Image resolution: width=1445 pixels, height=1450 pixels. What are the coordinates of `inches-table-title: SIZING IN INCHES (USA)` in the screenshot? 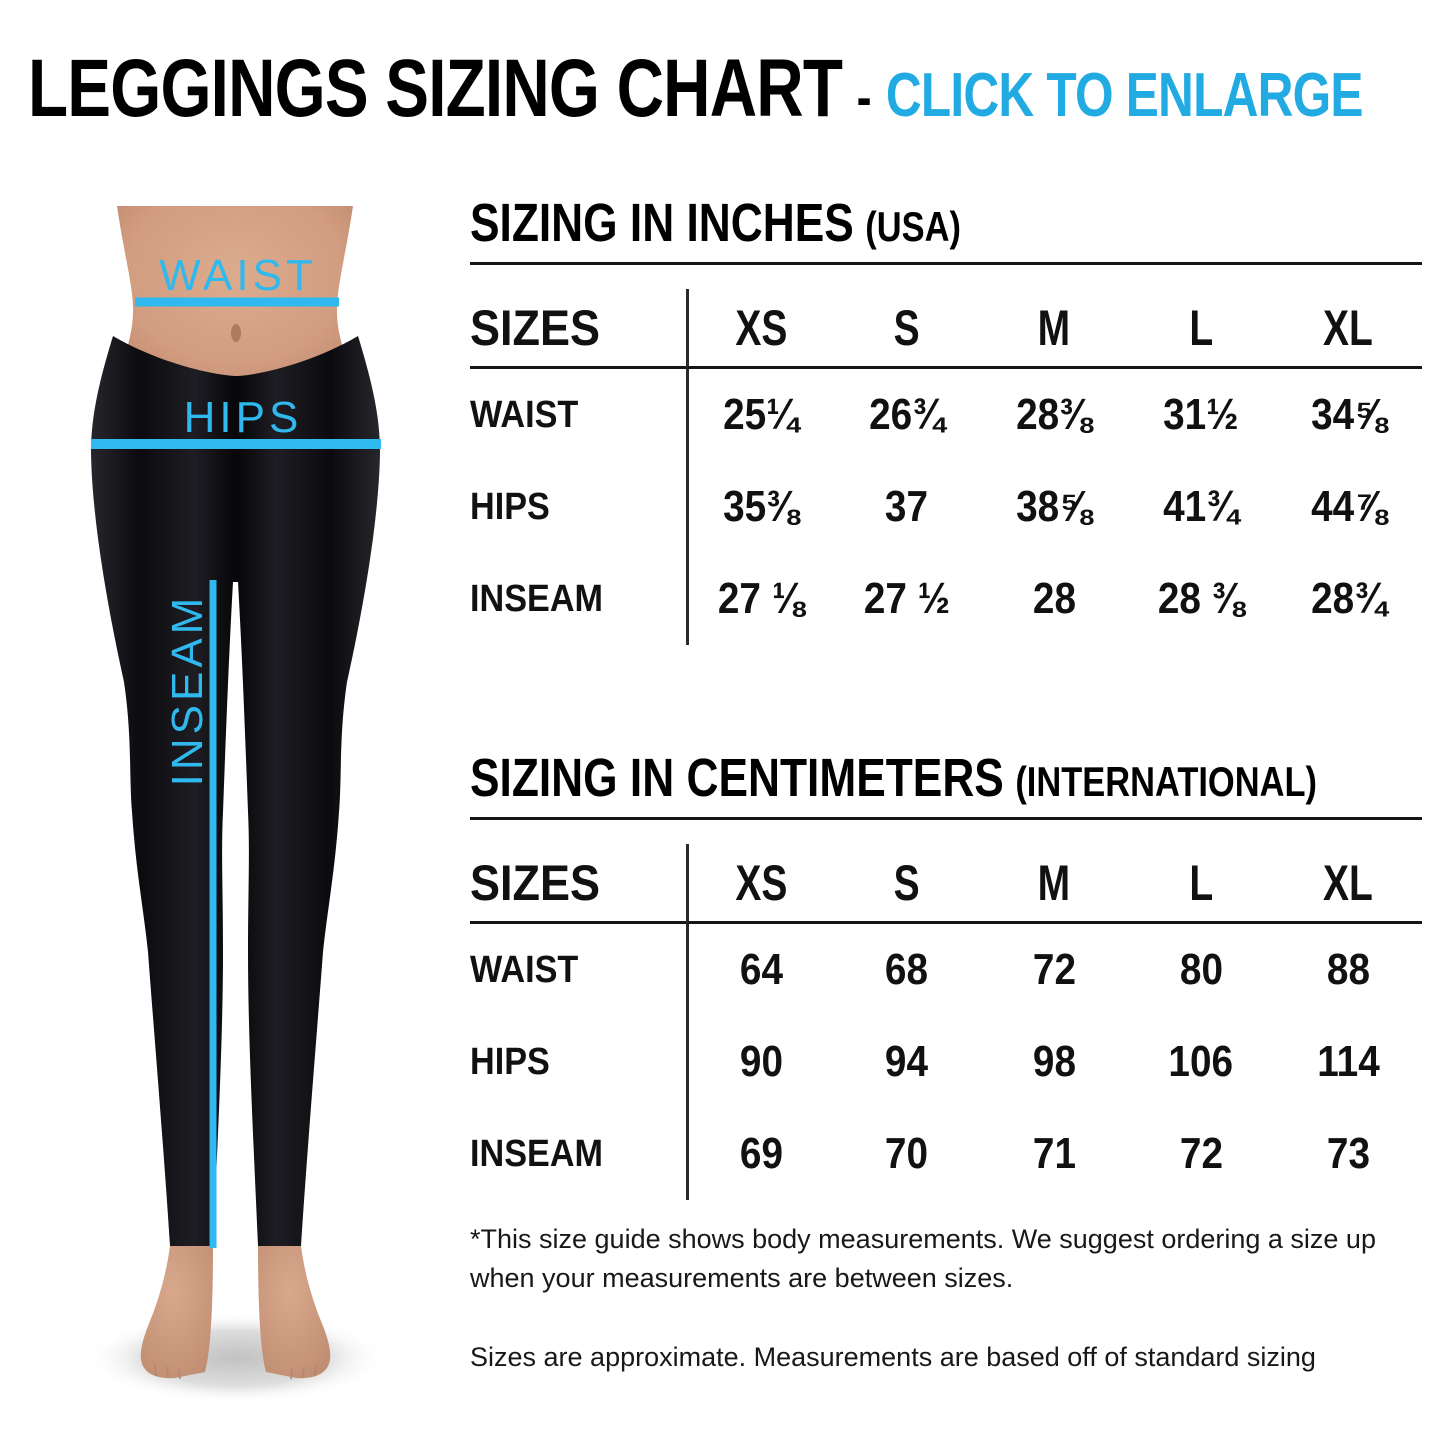 It's located at (860, 223).